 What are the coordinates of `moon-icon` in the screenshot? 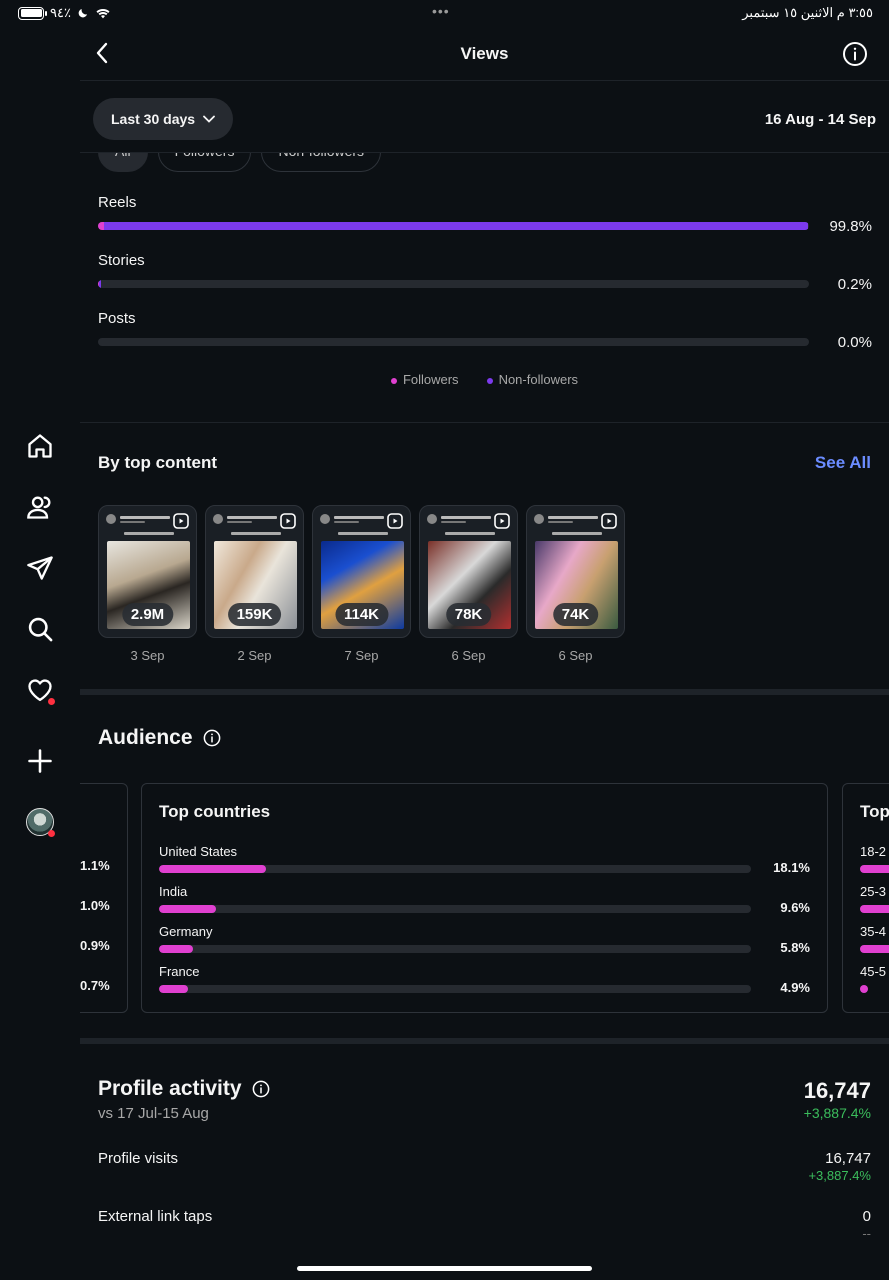 It's located at (82, 13).